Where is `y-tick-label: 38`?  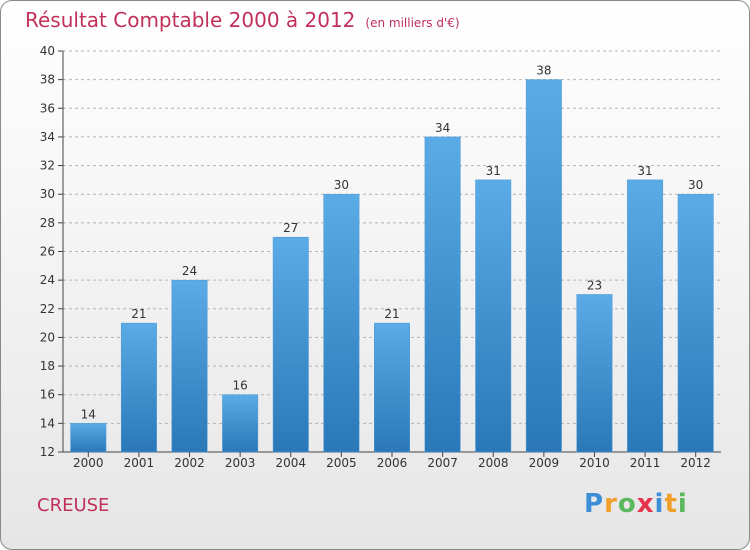
y-tick-label: 38 is located at coordinates (47, 80).